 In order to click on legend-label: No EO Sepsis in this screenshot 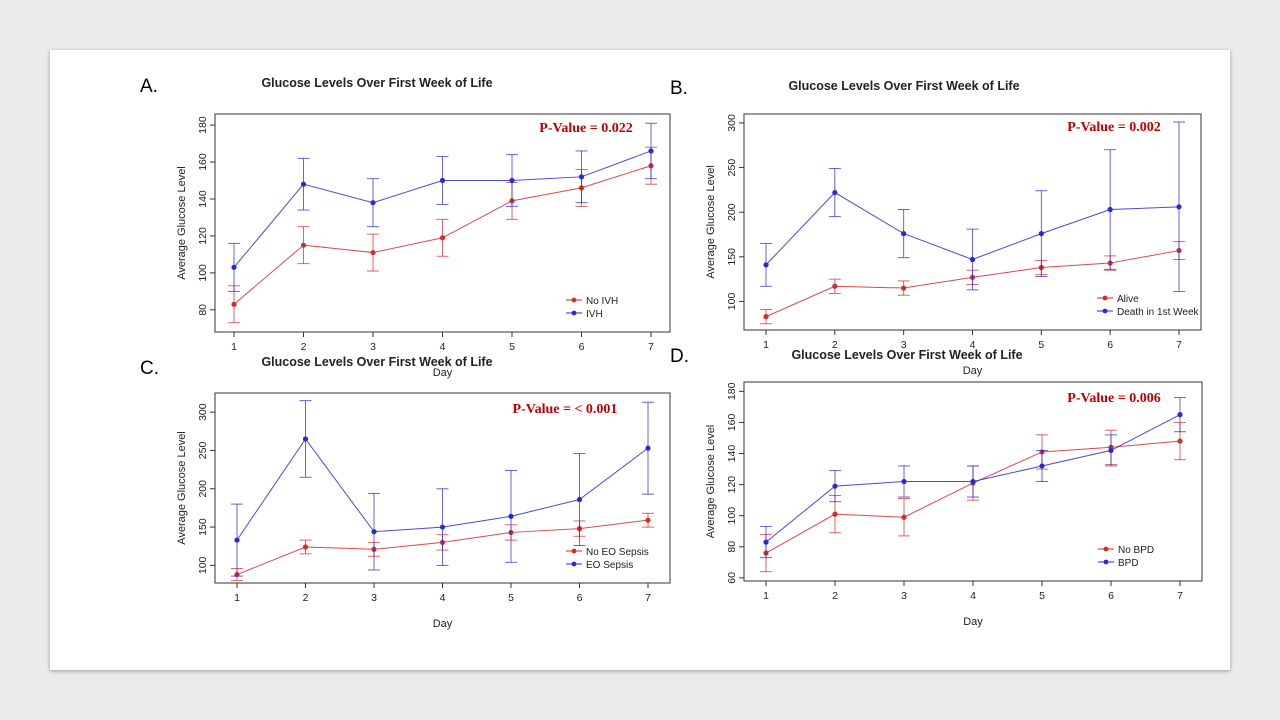, I will do `click(617, 552)`.